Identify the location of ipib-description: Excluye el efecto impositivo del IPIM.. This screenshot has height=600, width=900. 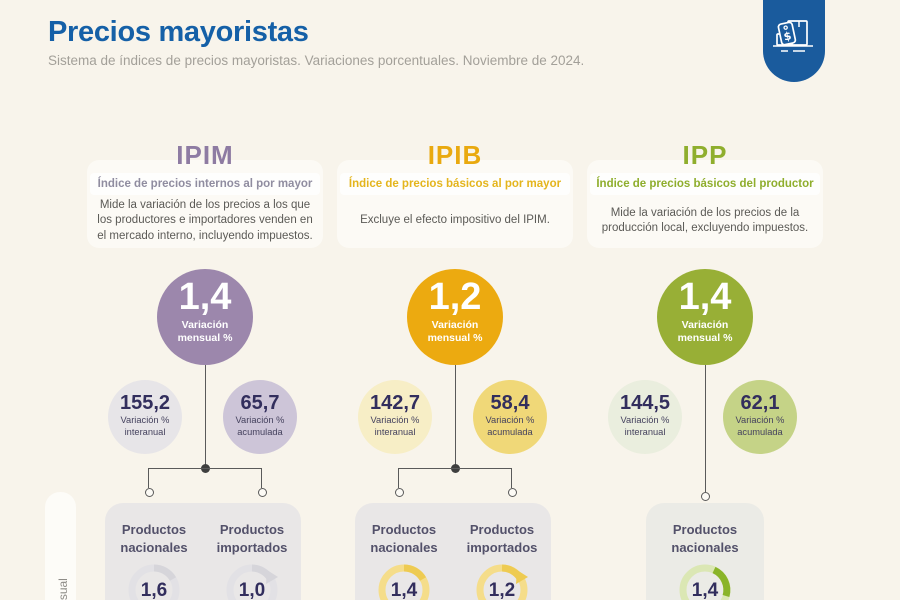
(455, 220).